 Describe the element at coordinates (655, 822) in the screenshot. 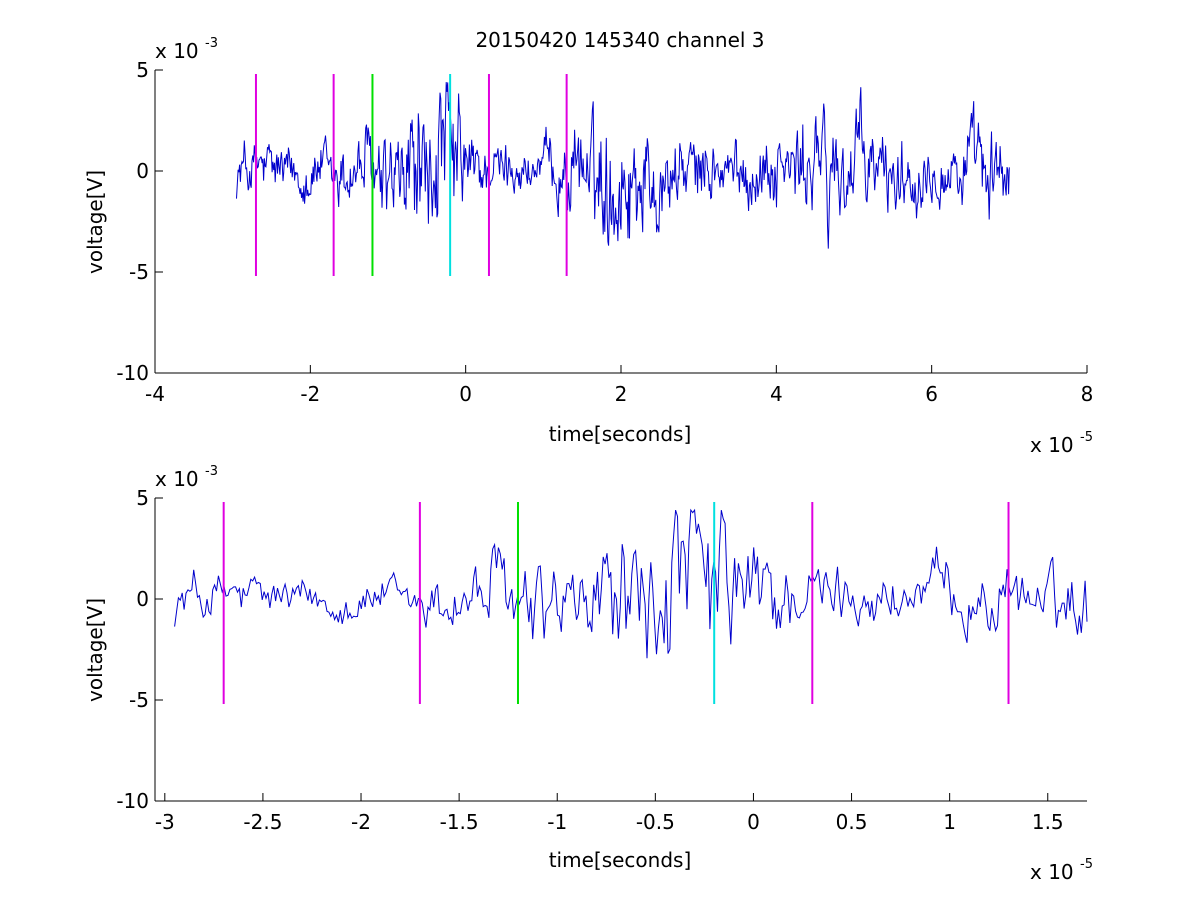

I see `bottom-x-tick-label-5: -0.5` at that location.